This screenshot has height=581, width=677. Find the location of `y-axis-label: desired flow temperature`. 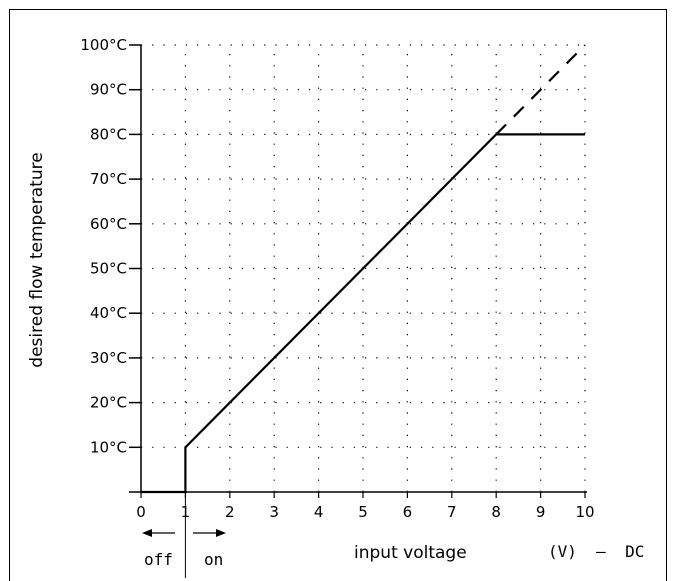

y-axis-label: desired flow temperature is located at coordinates (37, 259).